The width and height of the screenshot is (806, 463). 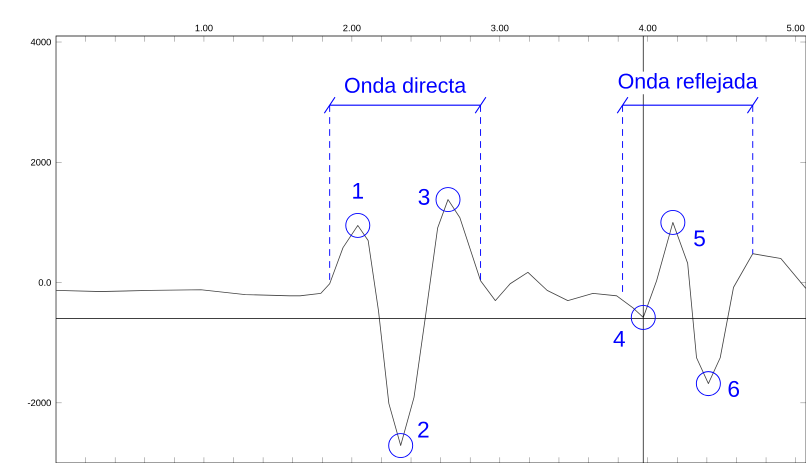 What do you see at coordinates (423, 430) in the screenshot?
I see `annotation: 2` at bounding box center [423, 430].